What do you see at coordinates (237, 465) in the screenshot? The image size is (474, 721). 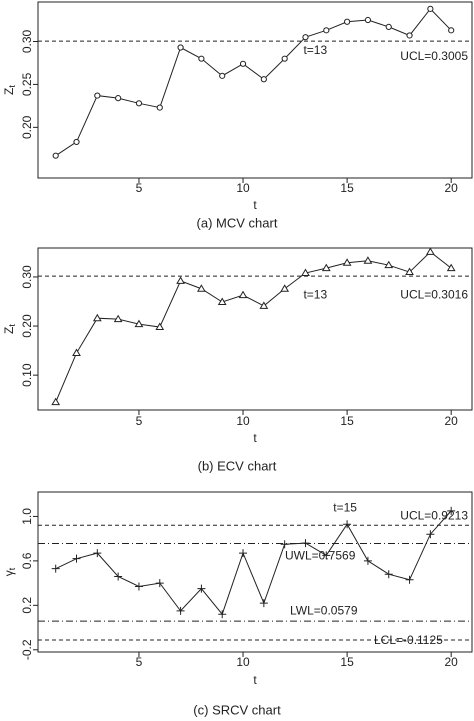 I see `caption: (b) ECV chart` at bounding box center [237, 465].